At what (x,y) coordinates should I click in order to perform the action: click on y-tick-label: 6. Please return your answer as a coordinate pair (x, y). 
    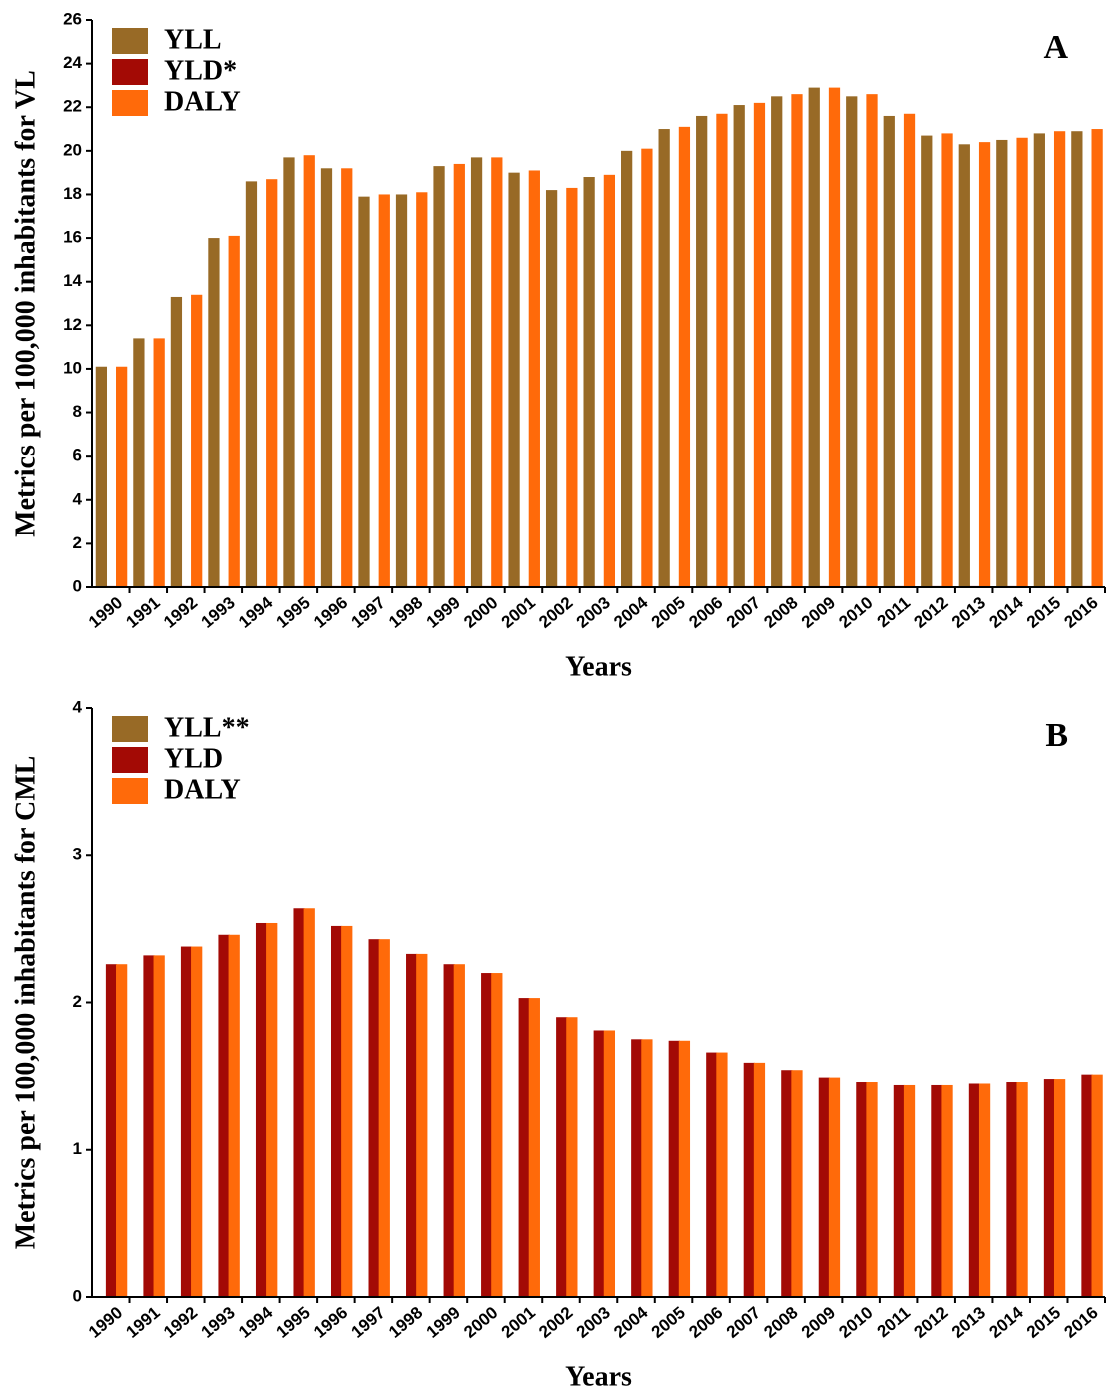
    Looking at the image, I should click on (77, 455).